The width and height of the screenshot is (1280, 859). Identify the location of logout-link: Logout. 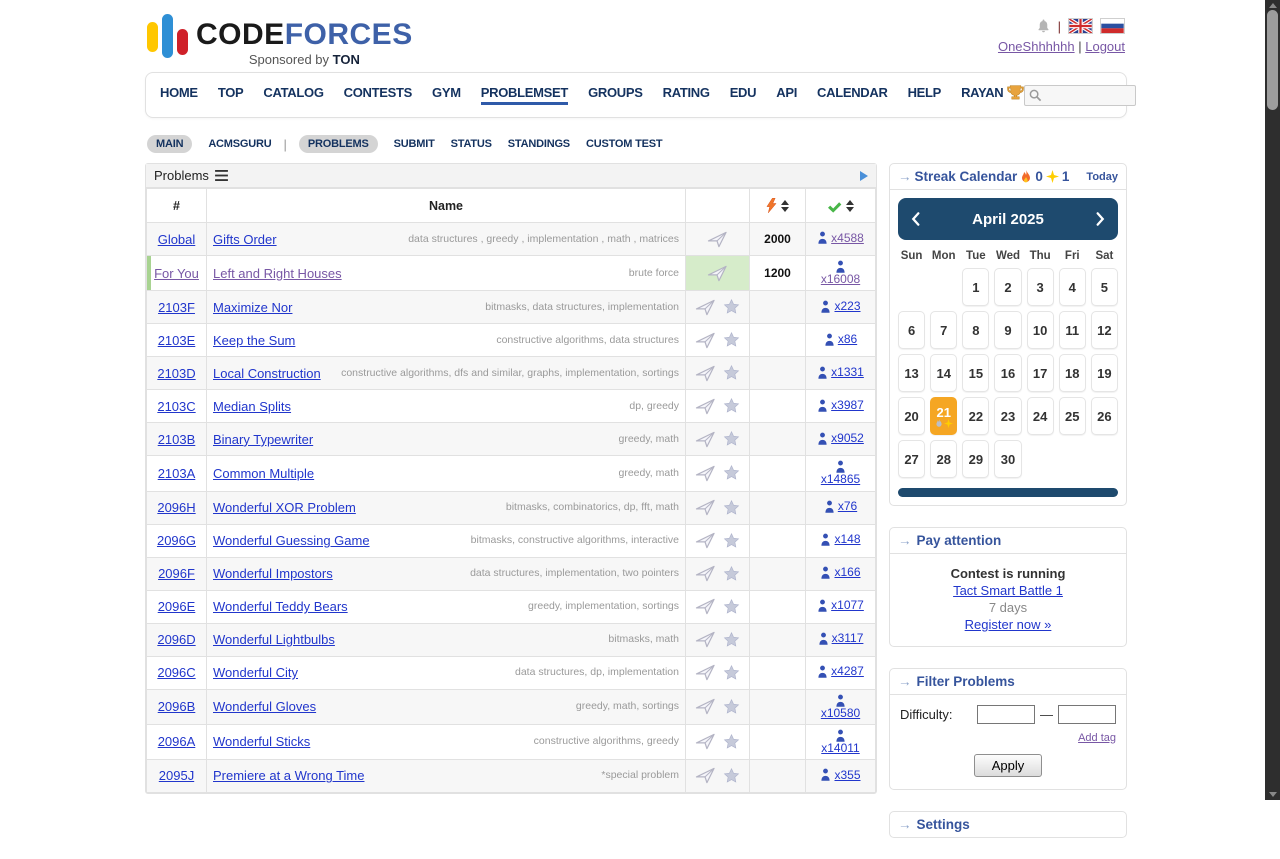
(1105, 46).